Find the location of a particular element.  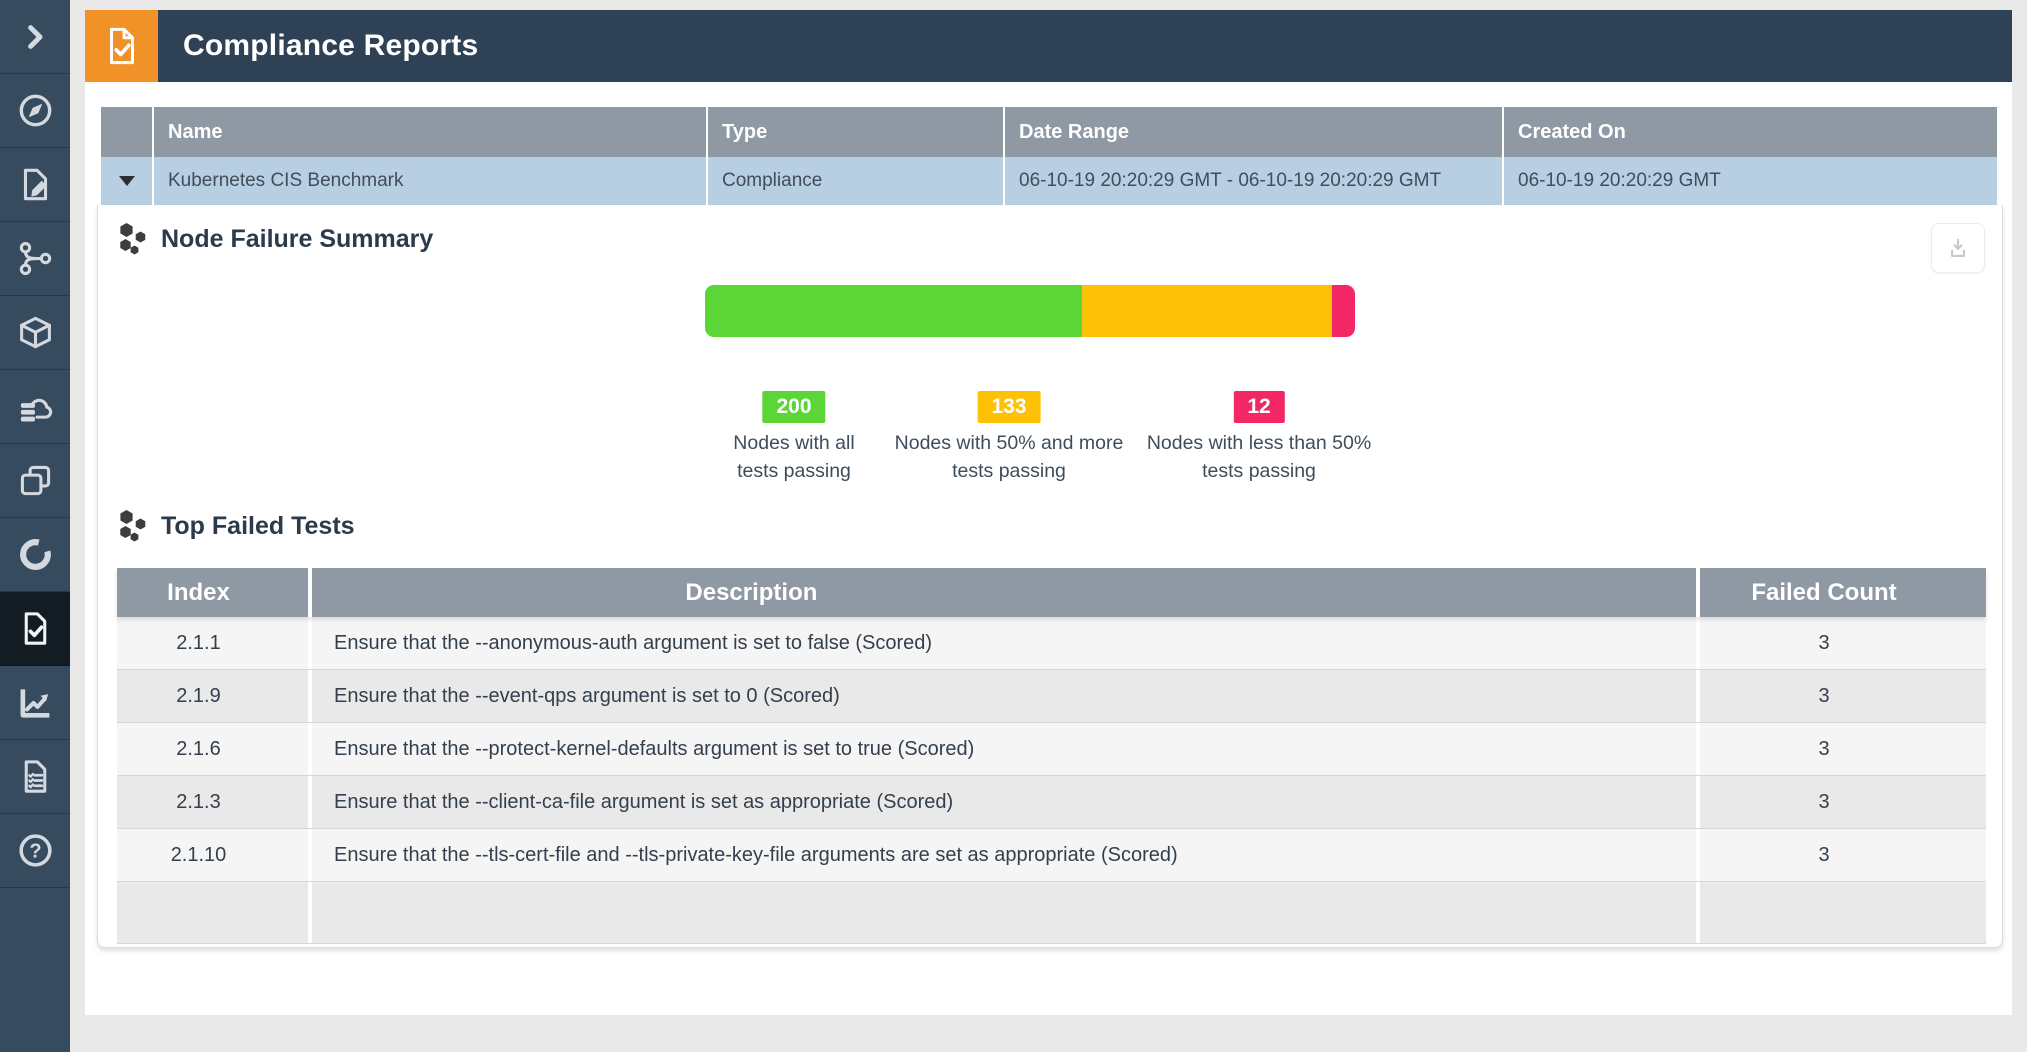

column-header-failed-count: Failed Count is located at coordinates (1841, 592).